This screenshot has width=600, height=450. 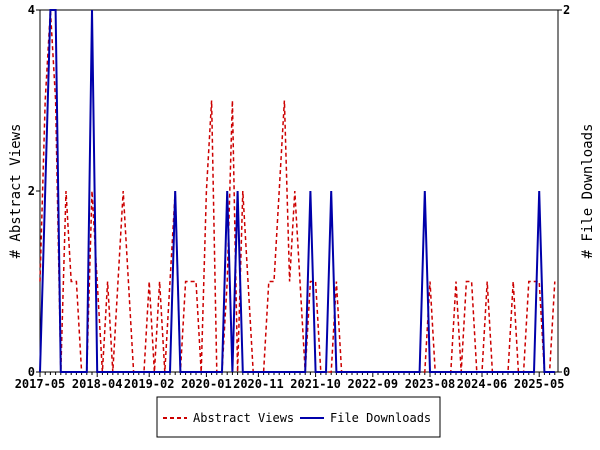 What do you see at coordinates (206, 384) in the screenshot?
I see `x-tick-label: 2020-01` at bounding box center [206, 384].